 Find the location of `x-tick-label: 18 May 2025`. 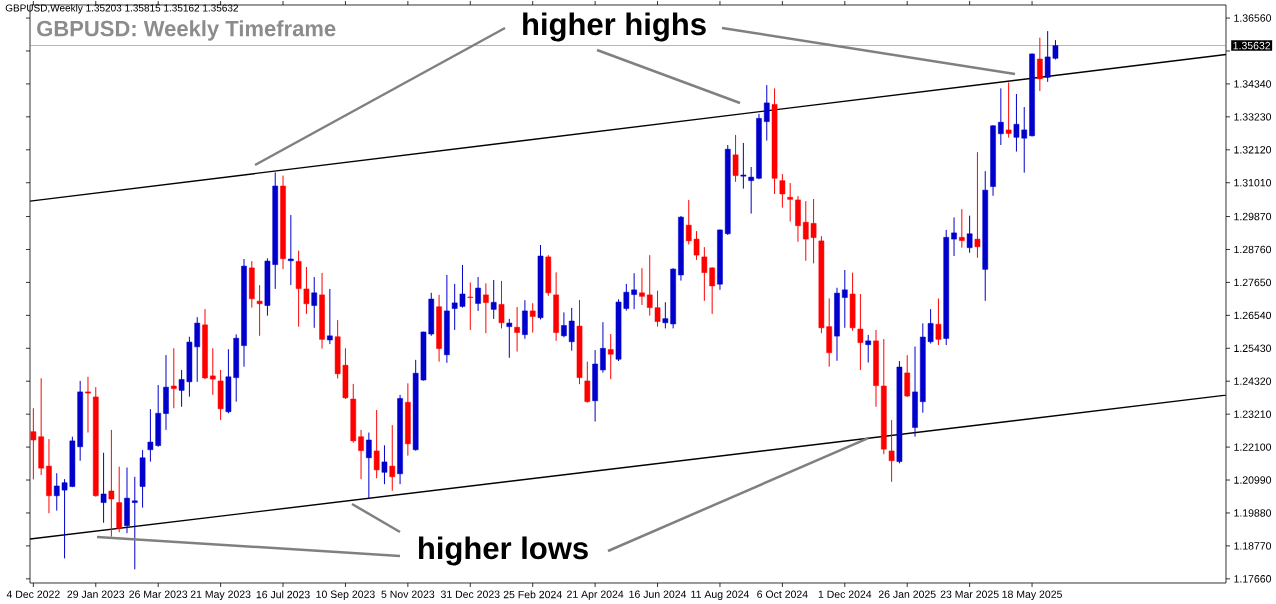

x-tick-label: 18 May 2025 is located at coordinates (1032, 595).